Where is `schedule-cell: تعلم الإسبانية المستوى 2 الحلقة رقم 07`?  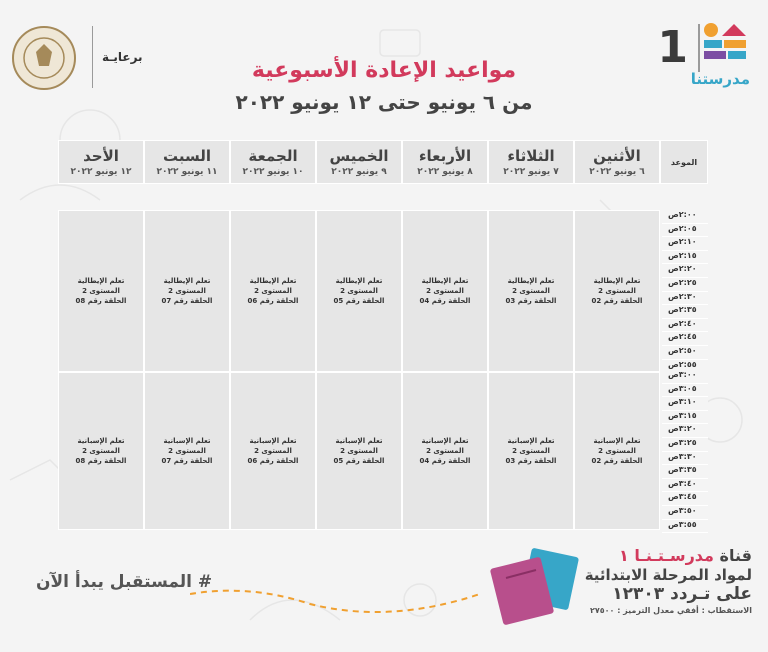
schedule-cell: تعلم الإسبانية المستوى 2 الحلقة رقم 07 is located at coordinates (187, 451).